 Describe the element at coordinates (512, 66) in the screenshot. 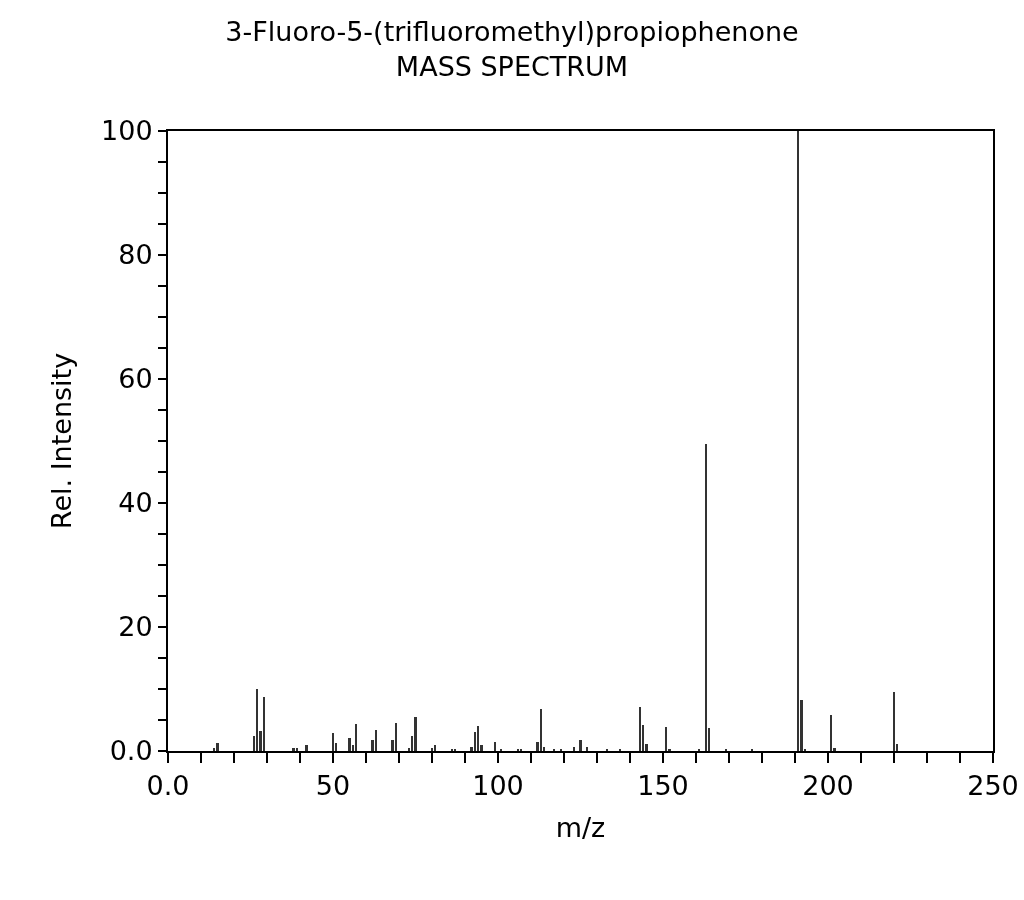

I see `chart-subtitle: MASS SPECTRUM` at that location.